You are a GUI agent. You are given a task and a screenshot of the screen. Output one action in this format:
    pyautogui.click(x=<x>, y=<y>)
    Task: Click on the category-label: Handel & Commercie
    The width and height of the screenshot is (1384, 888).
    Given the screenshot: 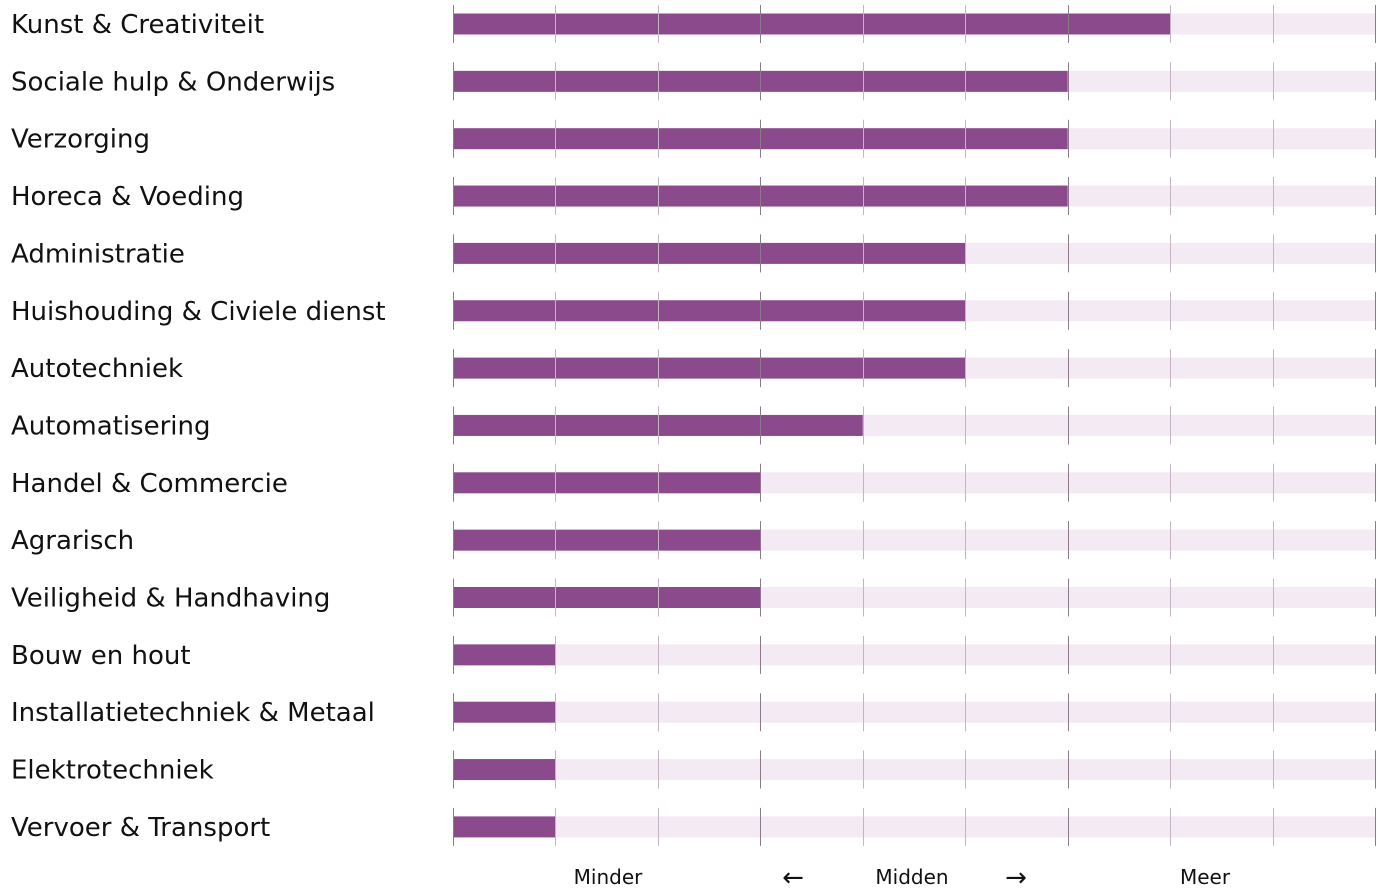 What is the action you would take?
    pyautogui.click(x=149, y=484)
    